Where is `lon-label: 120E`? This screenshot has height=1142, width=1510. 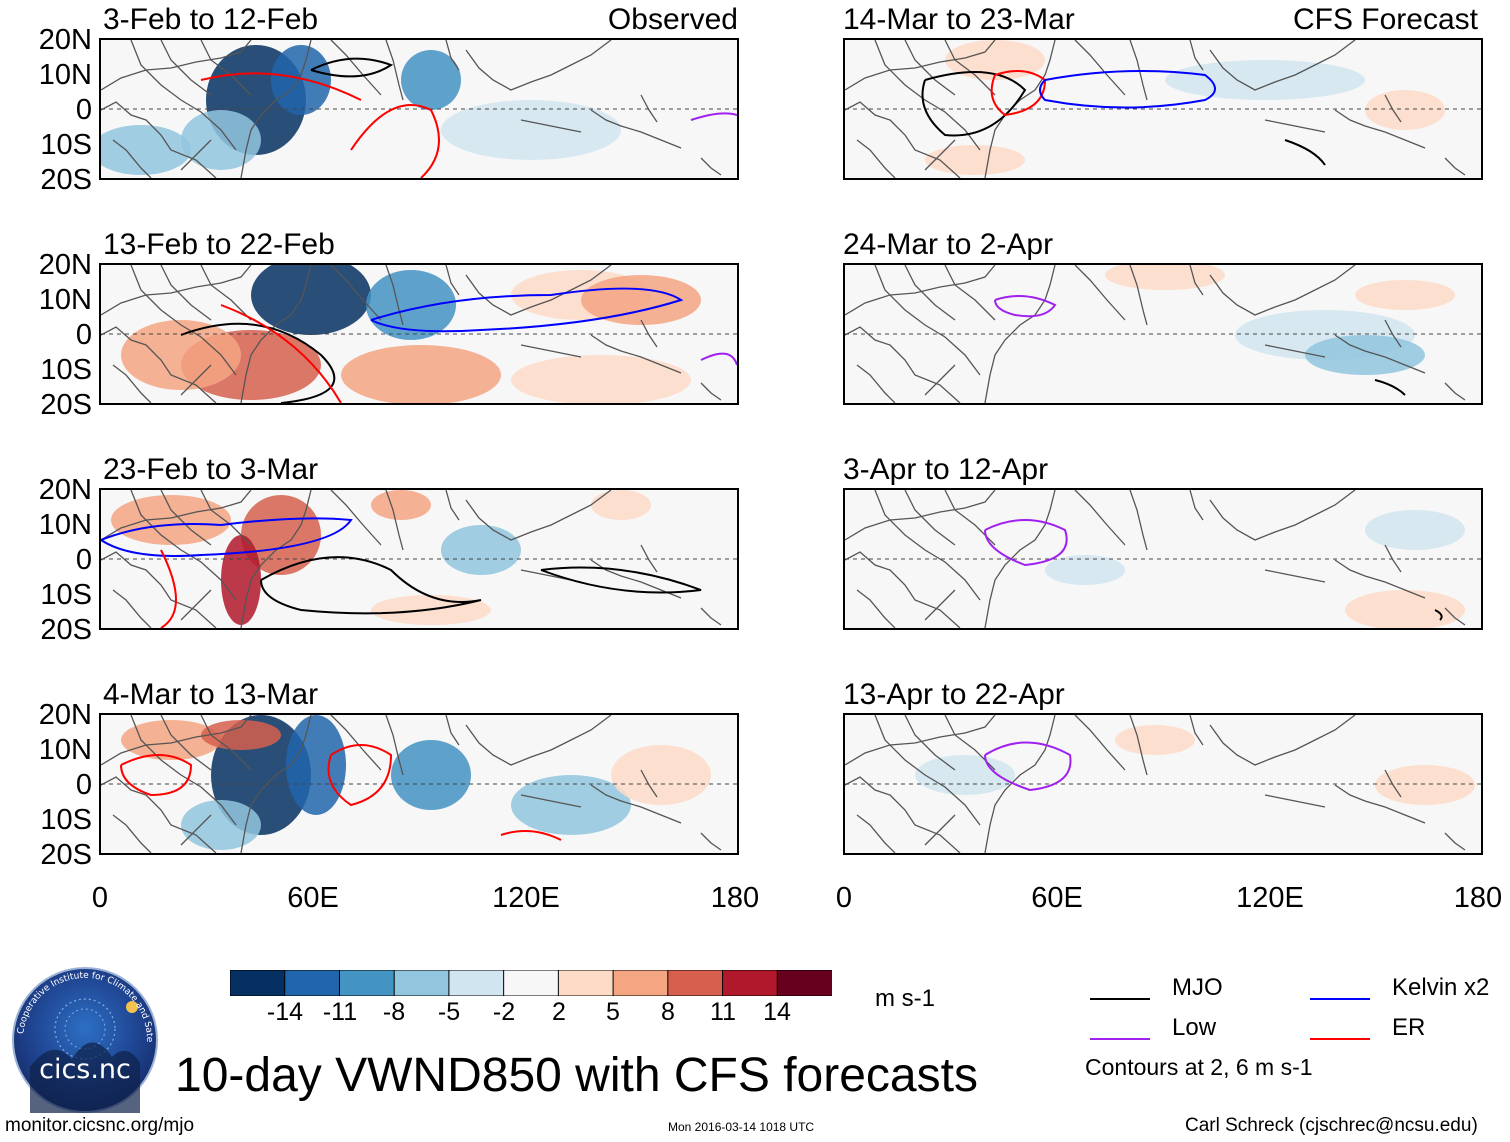 lon-label: 120E is located at coordinates (526, 898).